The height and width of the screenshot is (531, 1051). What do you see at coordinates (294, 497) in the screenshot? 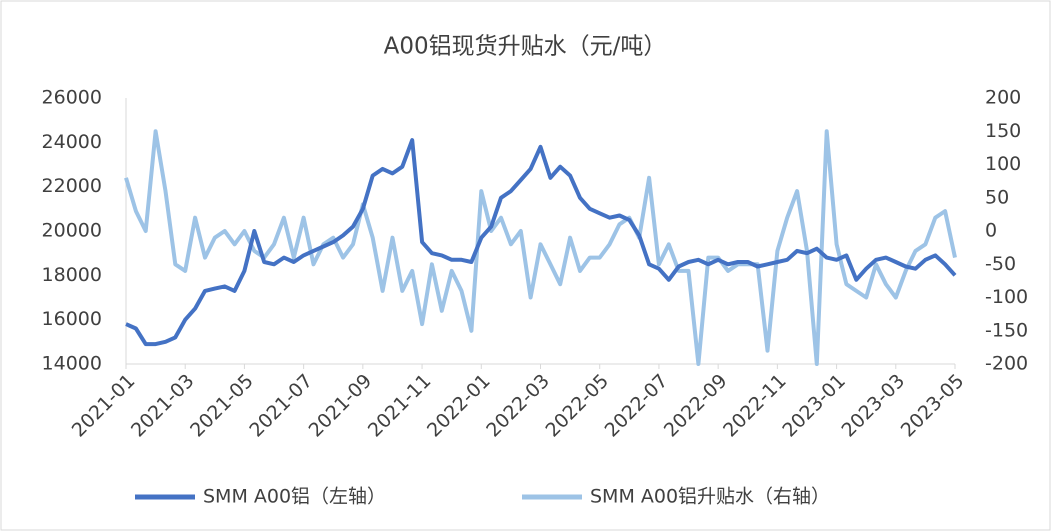
I see `legend-label: SMM A00铝（左轴）` at bounding box center [294, 497].